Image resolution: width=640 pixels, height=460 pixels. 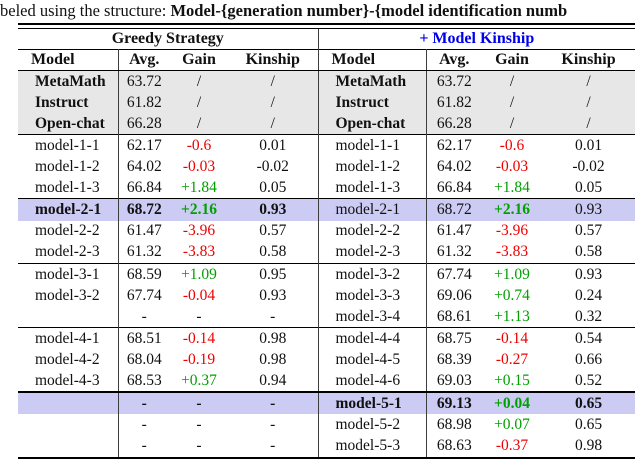 I want to click on right-model-cell: Open-chat, so click(x=372, y=124).